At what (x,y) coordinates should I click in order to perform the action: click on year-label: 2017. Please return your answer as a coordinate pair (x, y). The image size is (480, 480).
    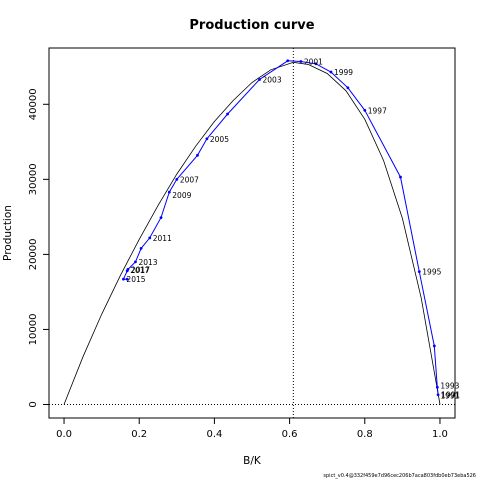
    Looking at the image, I should click on (140, 269).